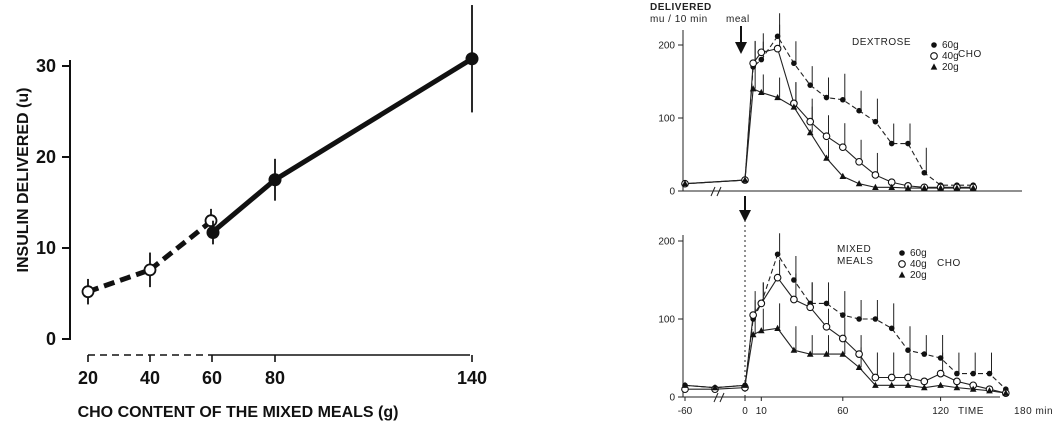  I want to click on top-y-ticks: 0 100 200, so click(670, 119).